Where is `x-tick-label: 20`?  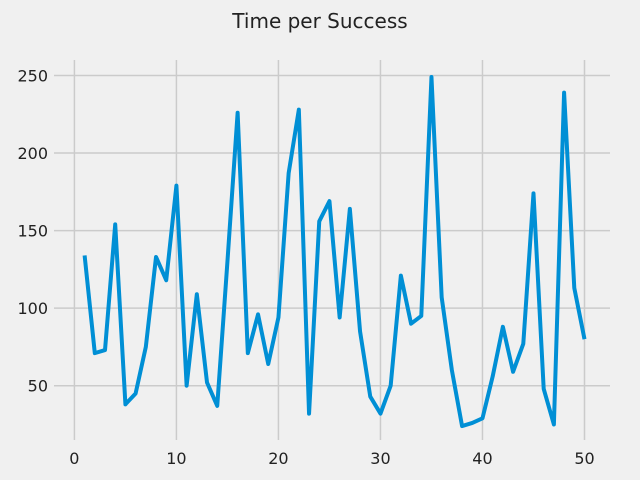 x-tick-label: 20 is located at coordinates (278, 458).